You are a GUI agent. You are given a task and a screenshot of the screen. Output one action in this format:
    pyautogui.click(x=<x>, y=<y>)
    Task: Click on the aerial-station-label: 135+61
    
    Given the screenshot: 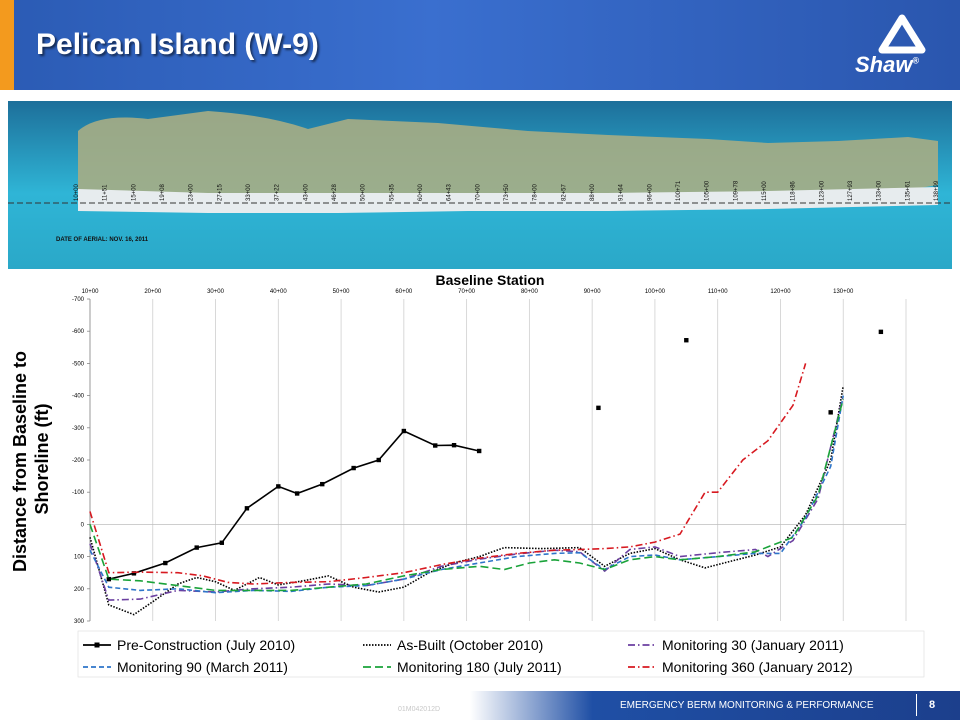 What is the action you would take?
    pyautogui.click(x=908, y=190)
    